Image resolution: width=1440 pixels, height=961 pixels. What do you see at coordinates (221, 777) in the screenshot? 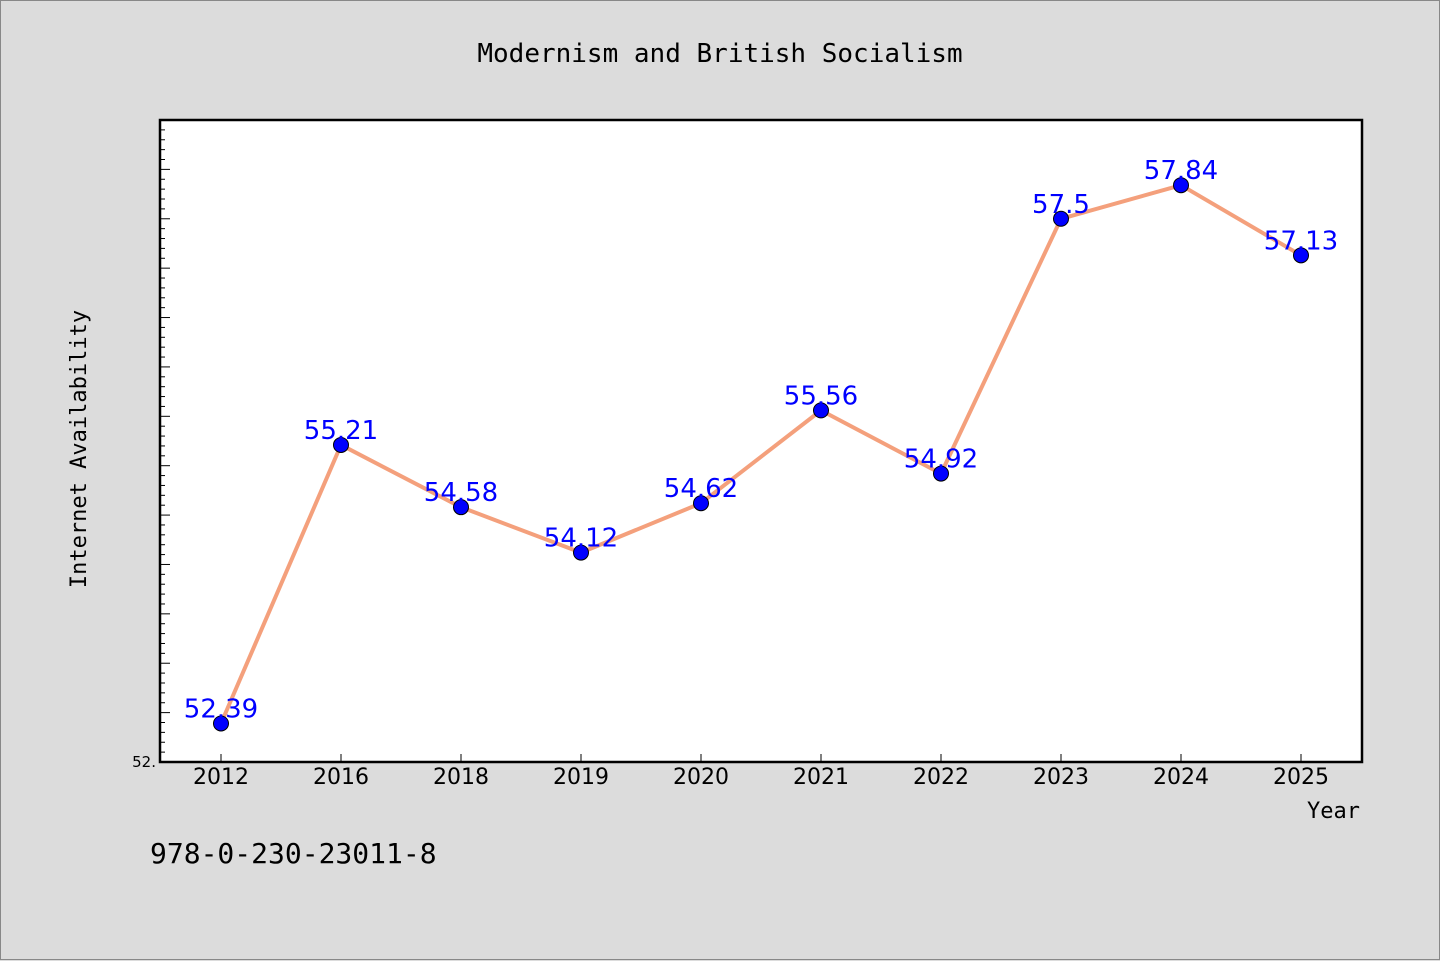
I see `x-tick-label: 2012` at bounding box center [221, 777].